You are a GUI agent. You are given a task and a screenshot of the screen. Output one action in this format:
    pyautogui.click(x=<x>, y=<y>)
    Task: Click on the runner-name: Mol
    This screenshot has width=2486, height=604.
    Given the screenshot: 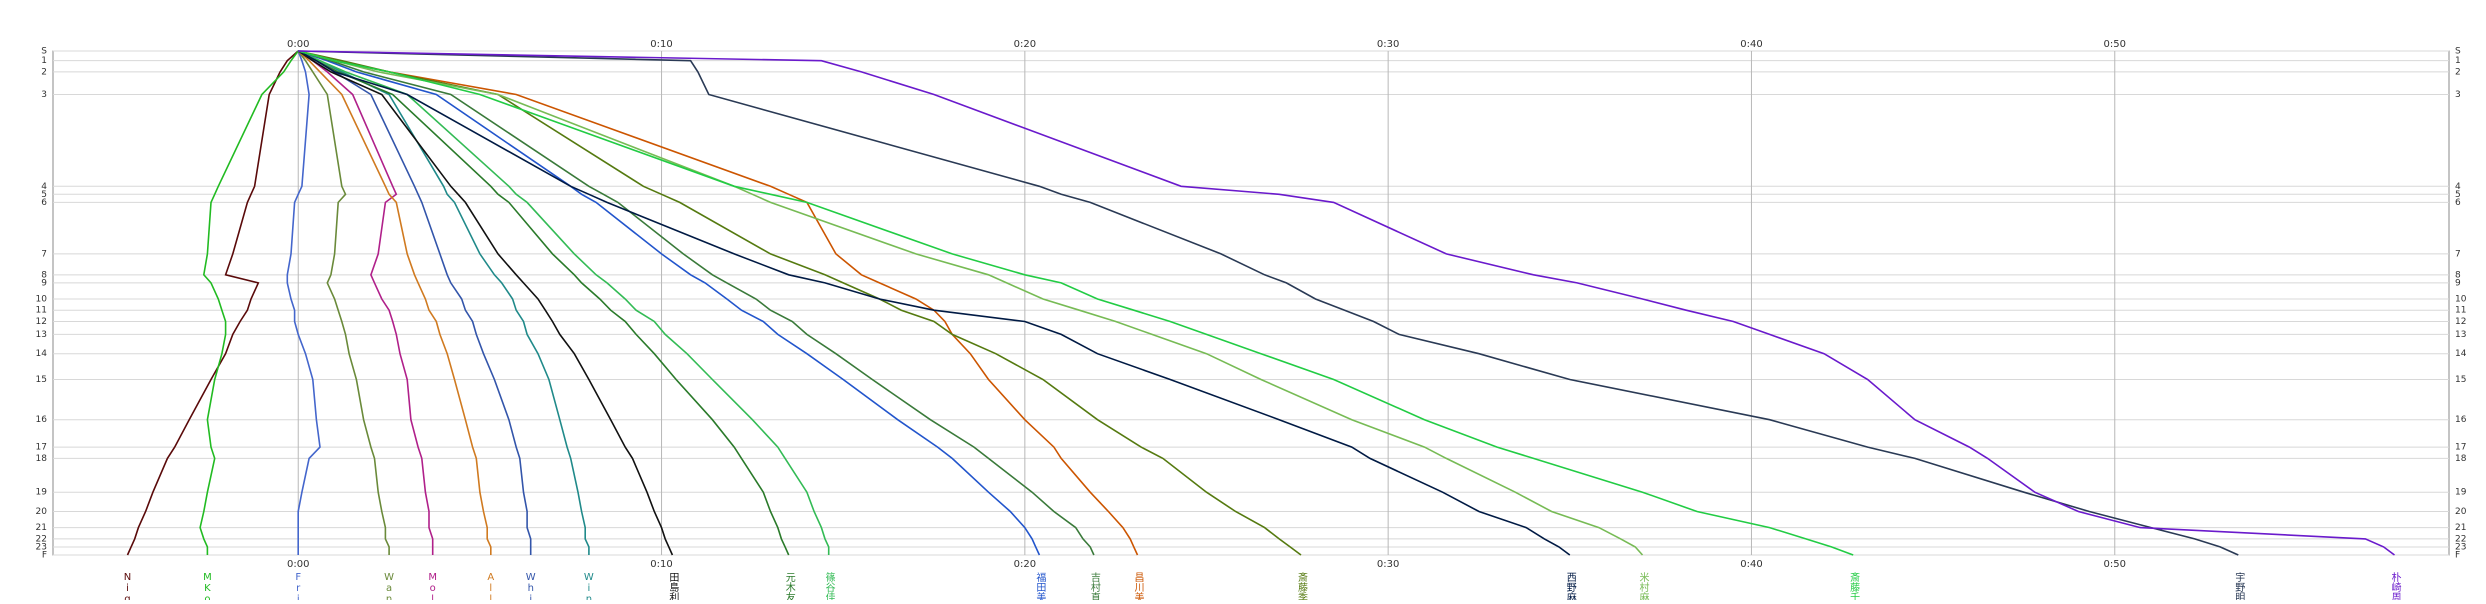 What is the action you would take?
    pyautogui.click(x=432, y=586)
    